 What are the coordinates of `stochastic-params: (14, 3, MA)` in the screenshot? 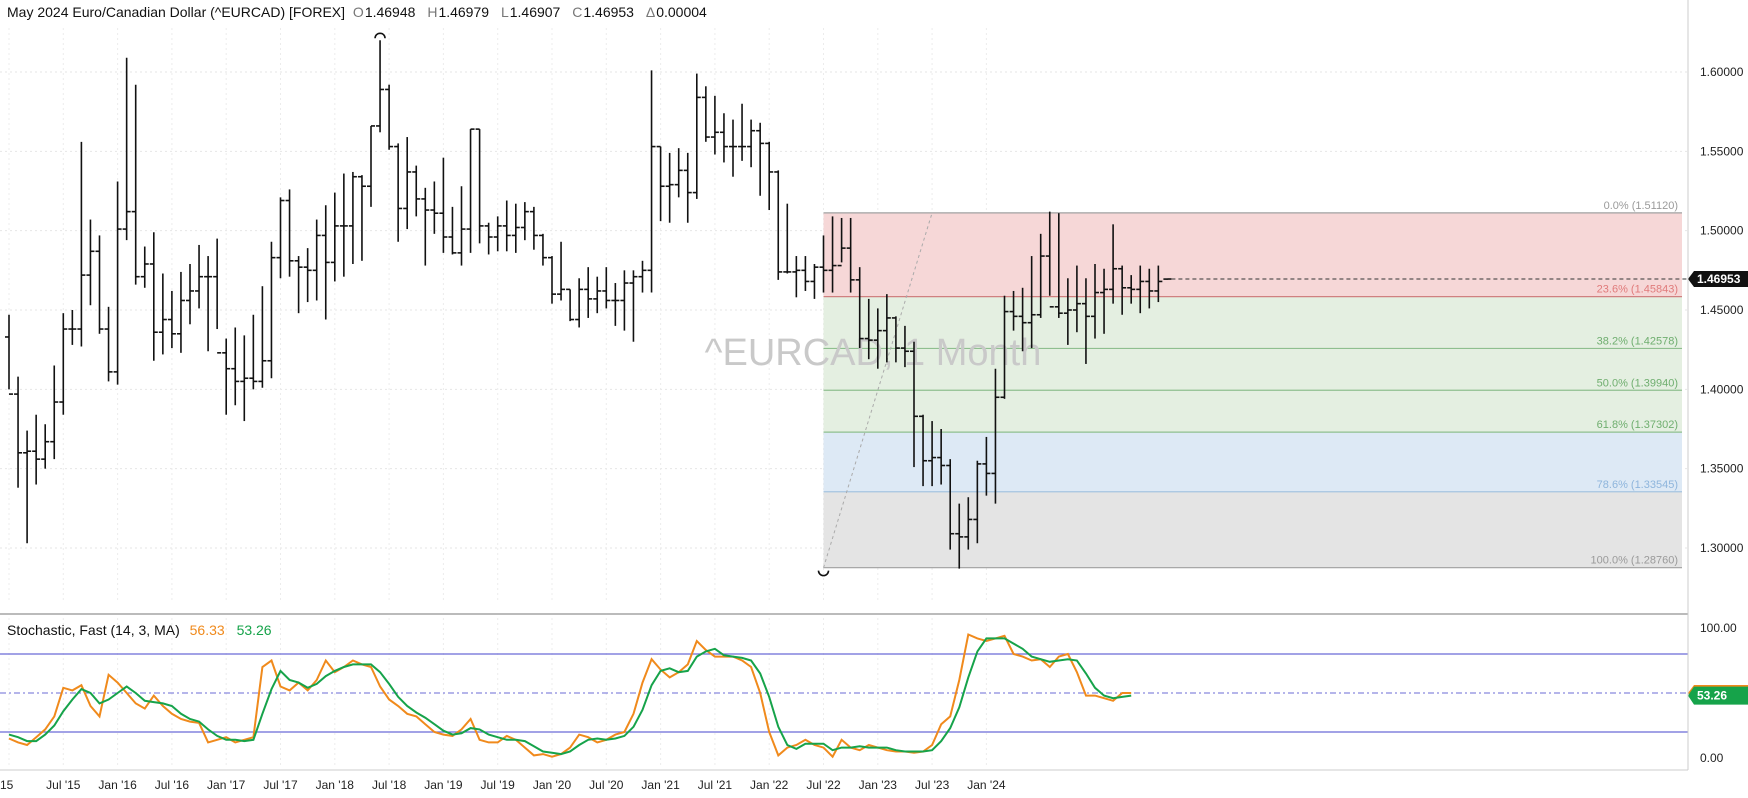 It's located at (145, 630).